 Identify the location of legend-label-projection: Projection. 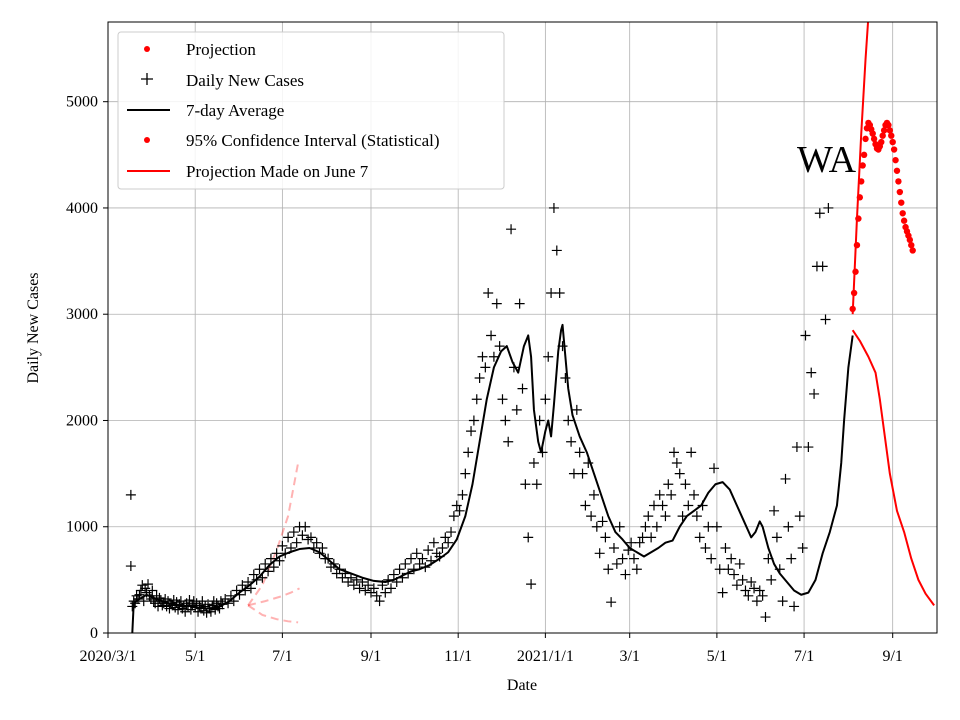
(221, 49).